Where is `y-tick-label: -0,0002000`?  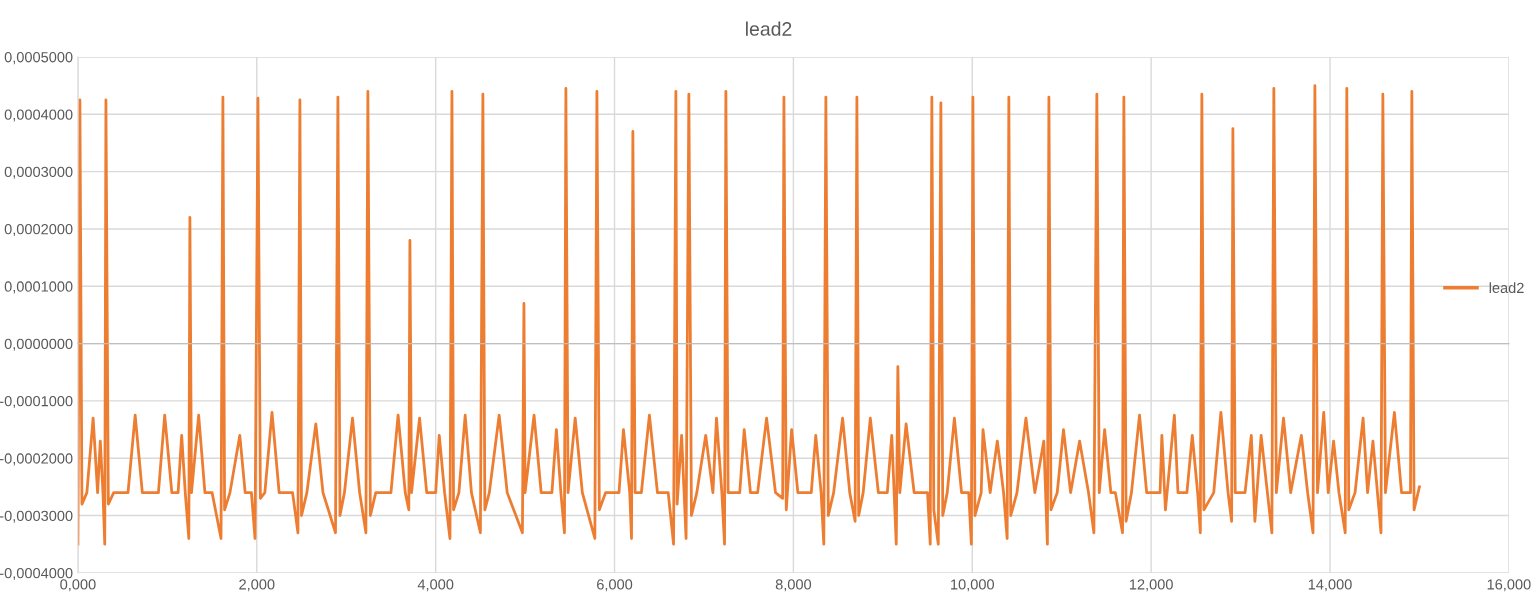
y-tick-label: -0,0002000 is located at coordinates (36, 459).